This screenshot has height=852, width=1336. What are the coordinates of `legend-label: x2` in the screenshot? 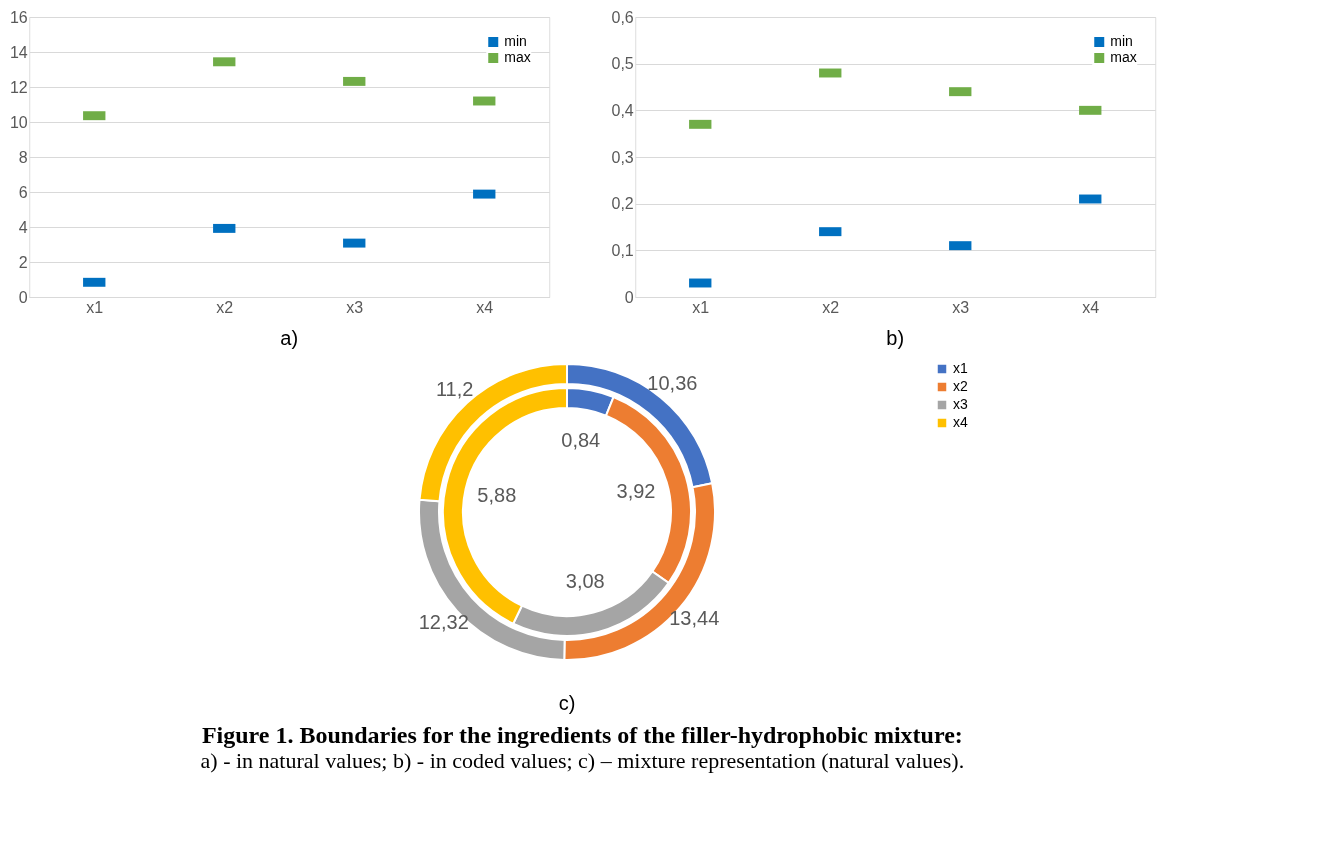 It's located at (960, 386).